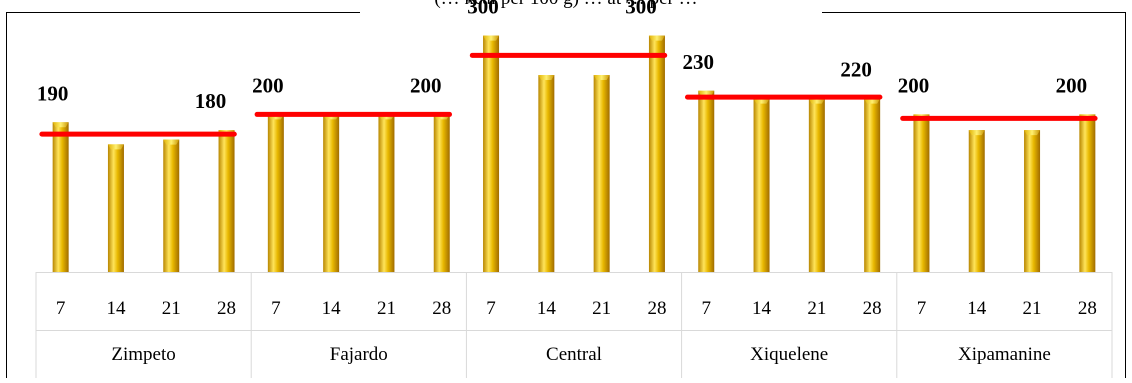 The image size is (1132, 383). I want to click on tick-label-central-14: 14, so click(547, 308).